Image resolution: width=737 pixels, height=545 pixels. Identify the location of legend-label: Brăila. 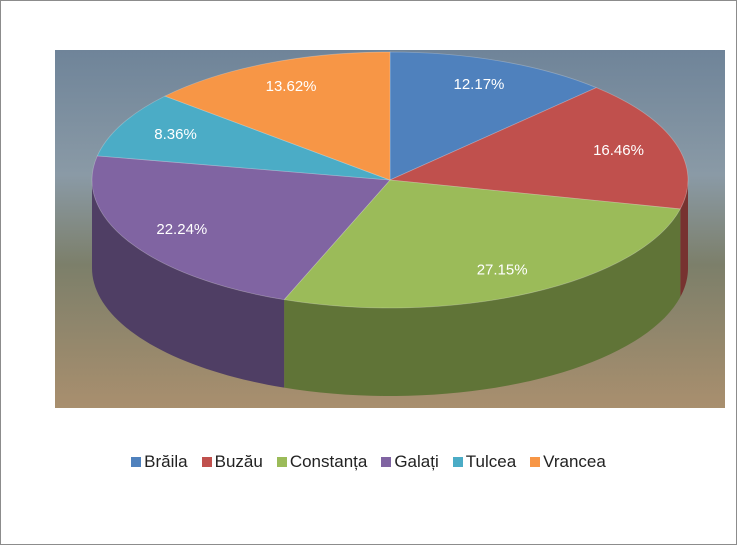
(166, 461).